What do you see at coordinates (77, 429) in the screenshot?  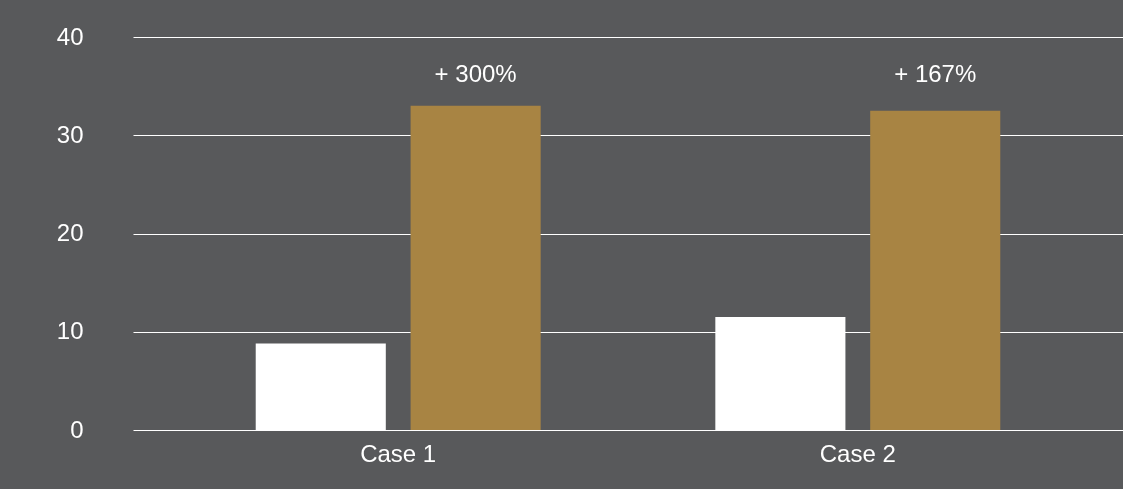 I see `y-tick-label: 0` at bounding box center [77, 429].